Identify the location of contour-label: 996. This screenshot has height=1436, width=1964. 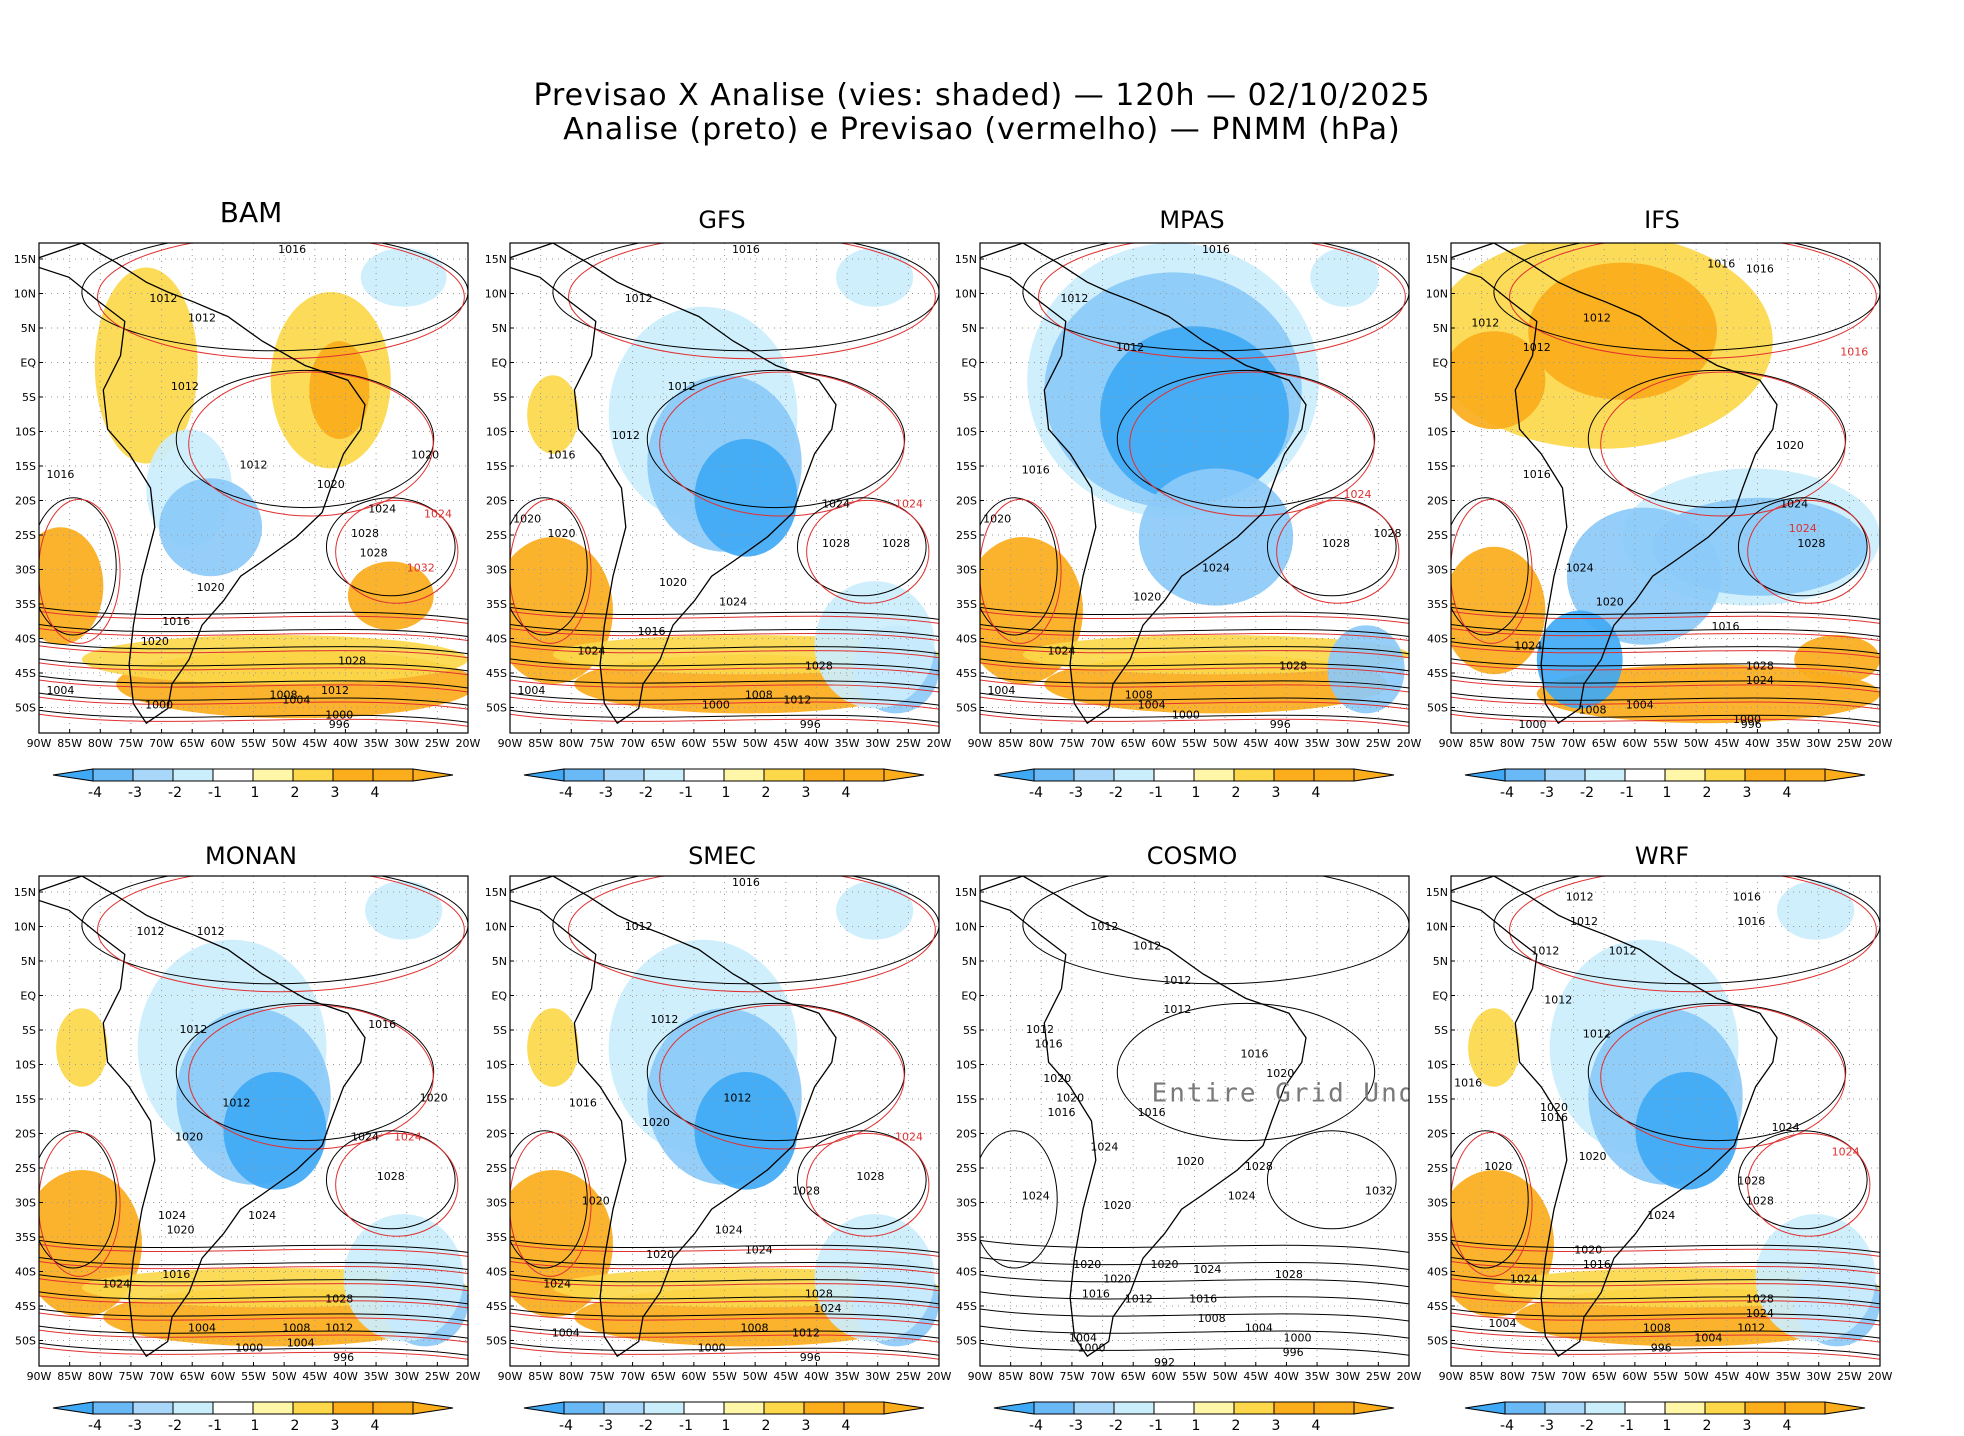
(1751, 724).